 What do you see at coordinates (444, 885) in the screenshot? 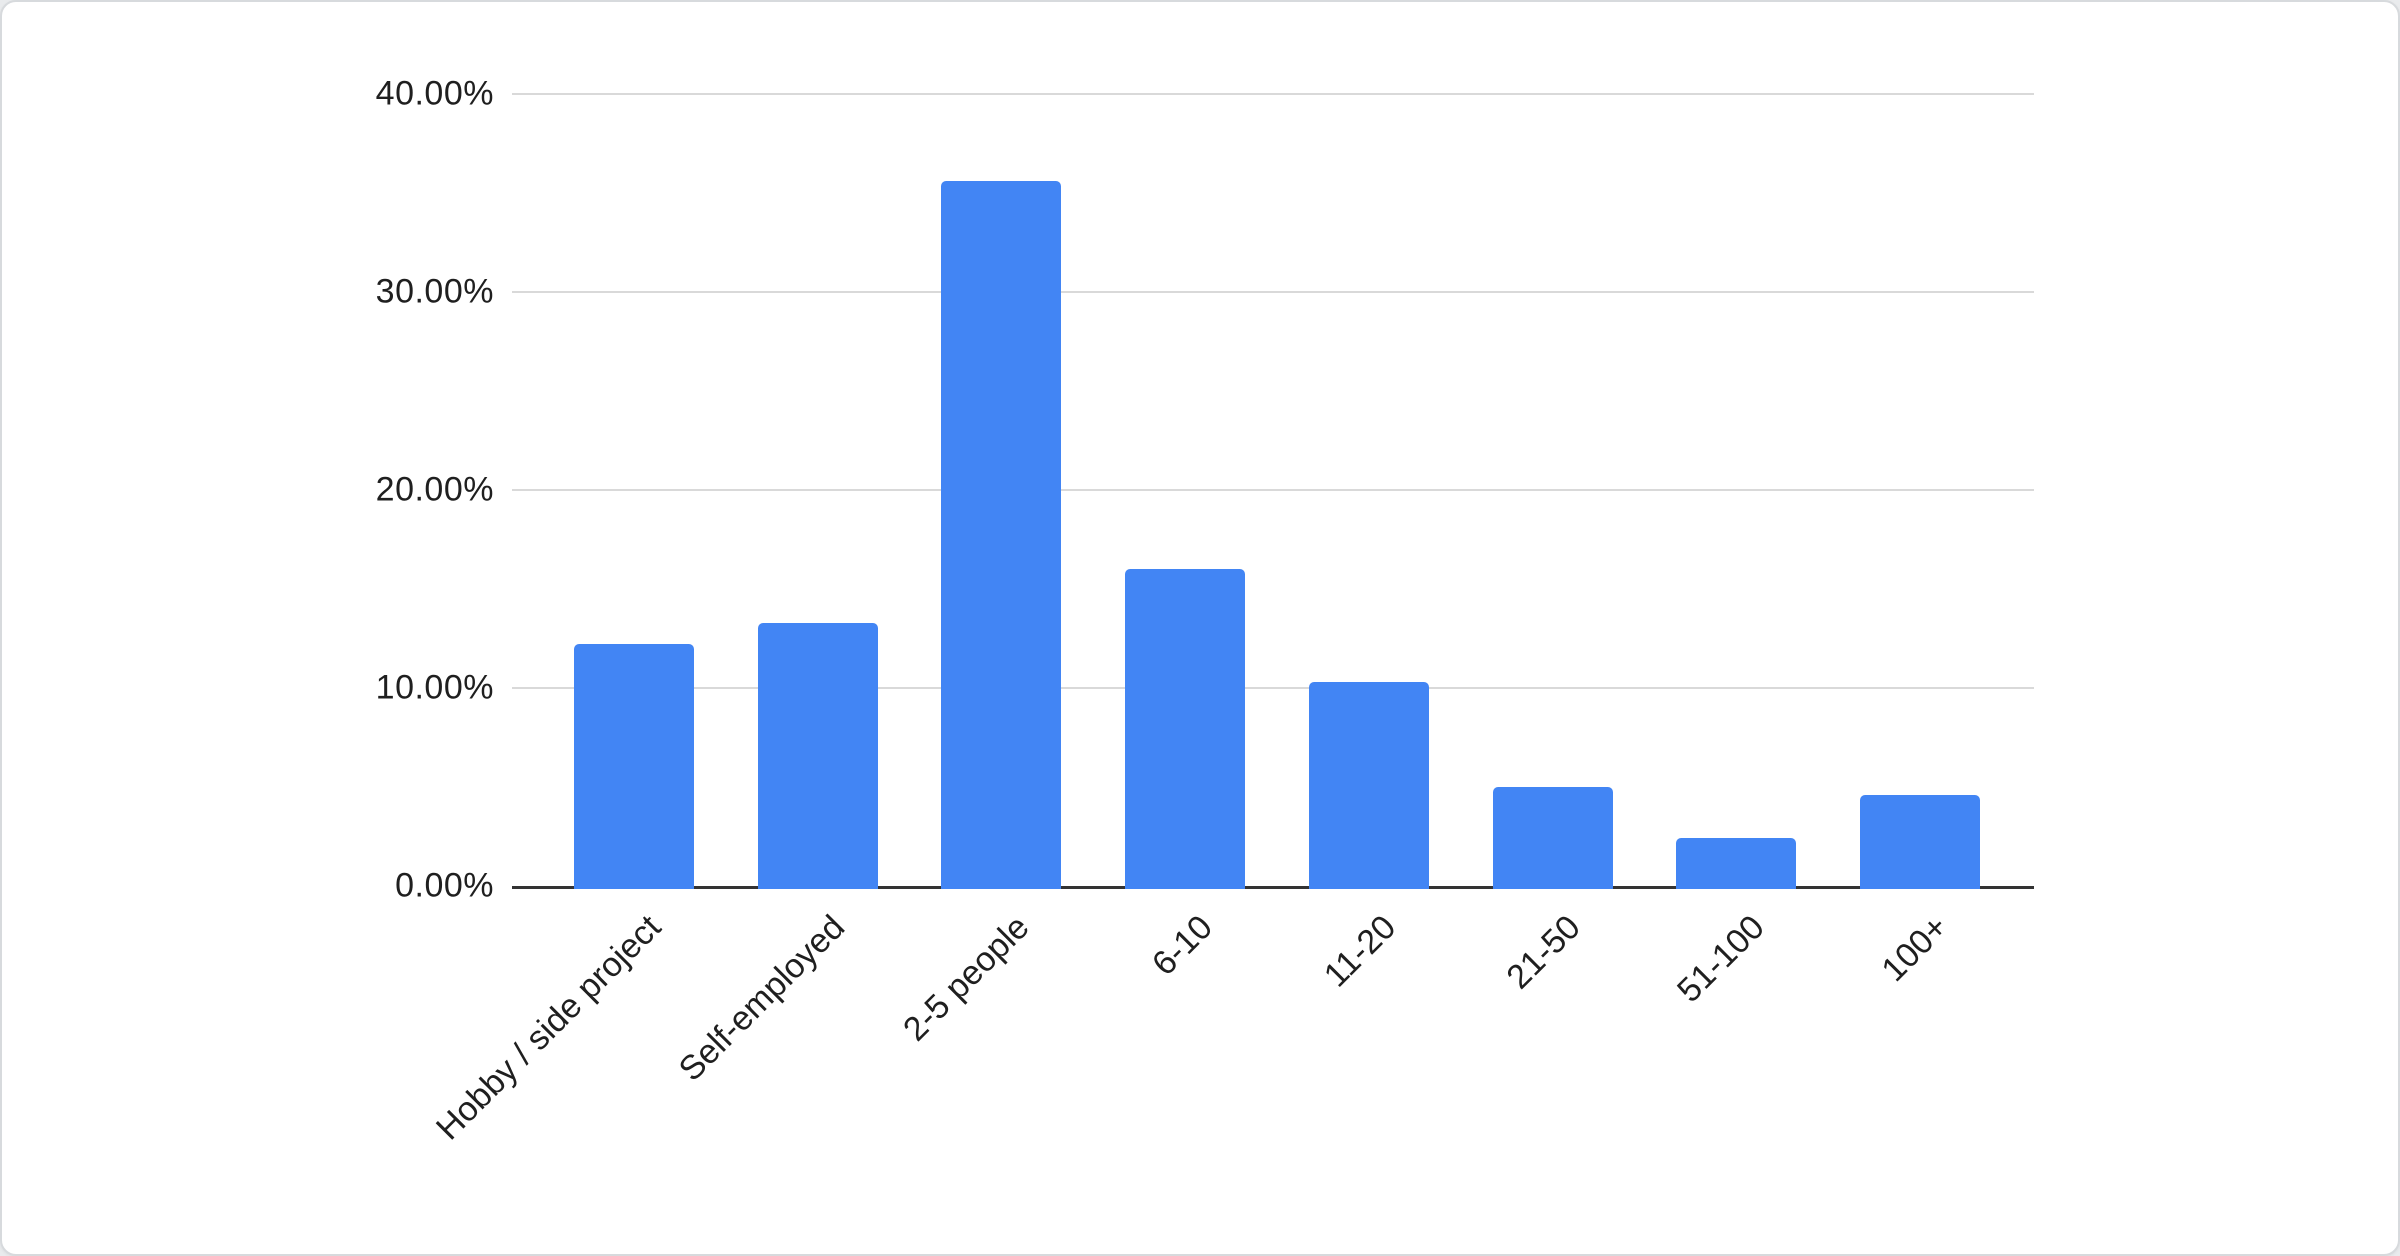
I see `y-axis-label-0: 0.00%` at bounding box center [444, 885].